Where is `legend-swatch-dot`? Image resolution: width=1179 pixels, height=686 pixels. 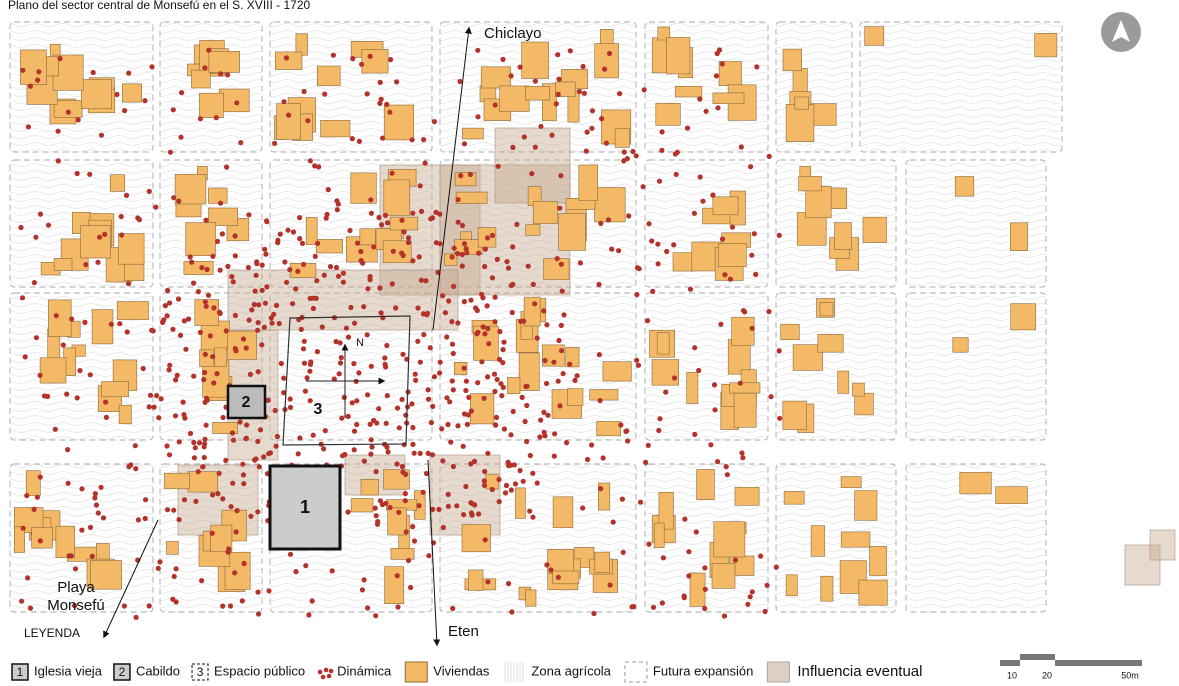
legend-swatch-dot is located at coordinates (329, 676).